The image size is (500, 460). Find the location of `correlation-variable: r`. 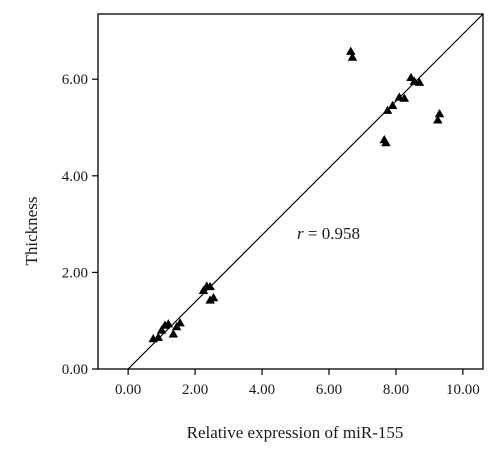

correlation-variable: r is located at coordinates (300, 233).